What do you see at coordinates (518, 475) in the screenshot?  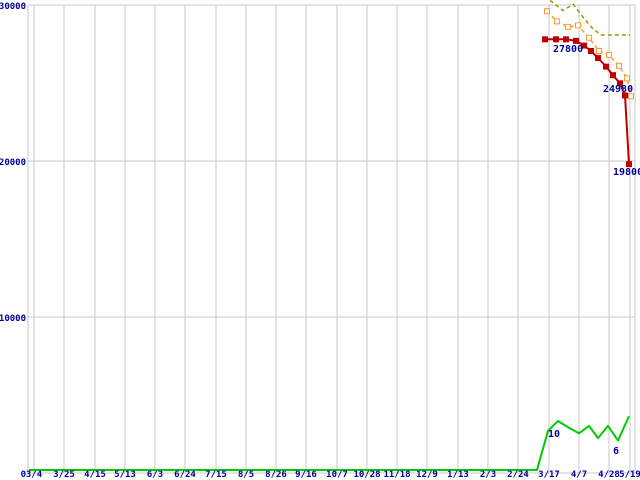 I see `x-tick-label: 2/24` at bounding box center [518, 475].